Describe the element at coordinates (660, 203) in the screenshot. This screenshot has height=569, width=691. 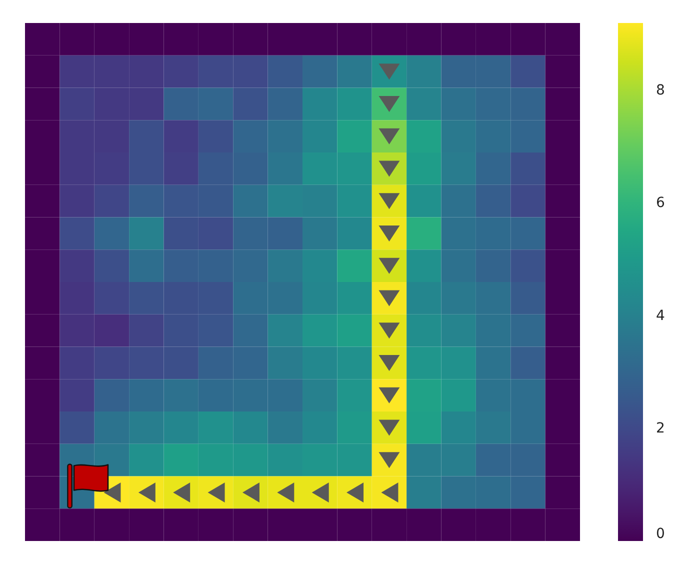
I see `color-bar-label: 6` at that location.